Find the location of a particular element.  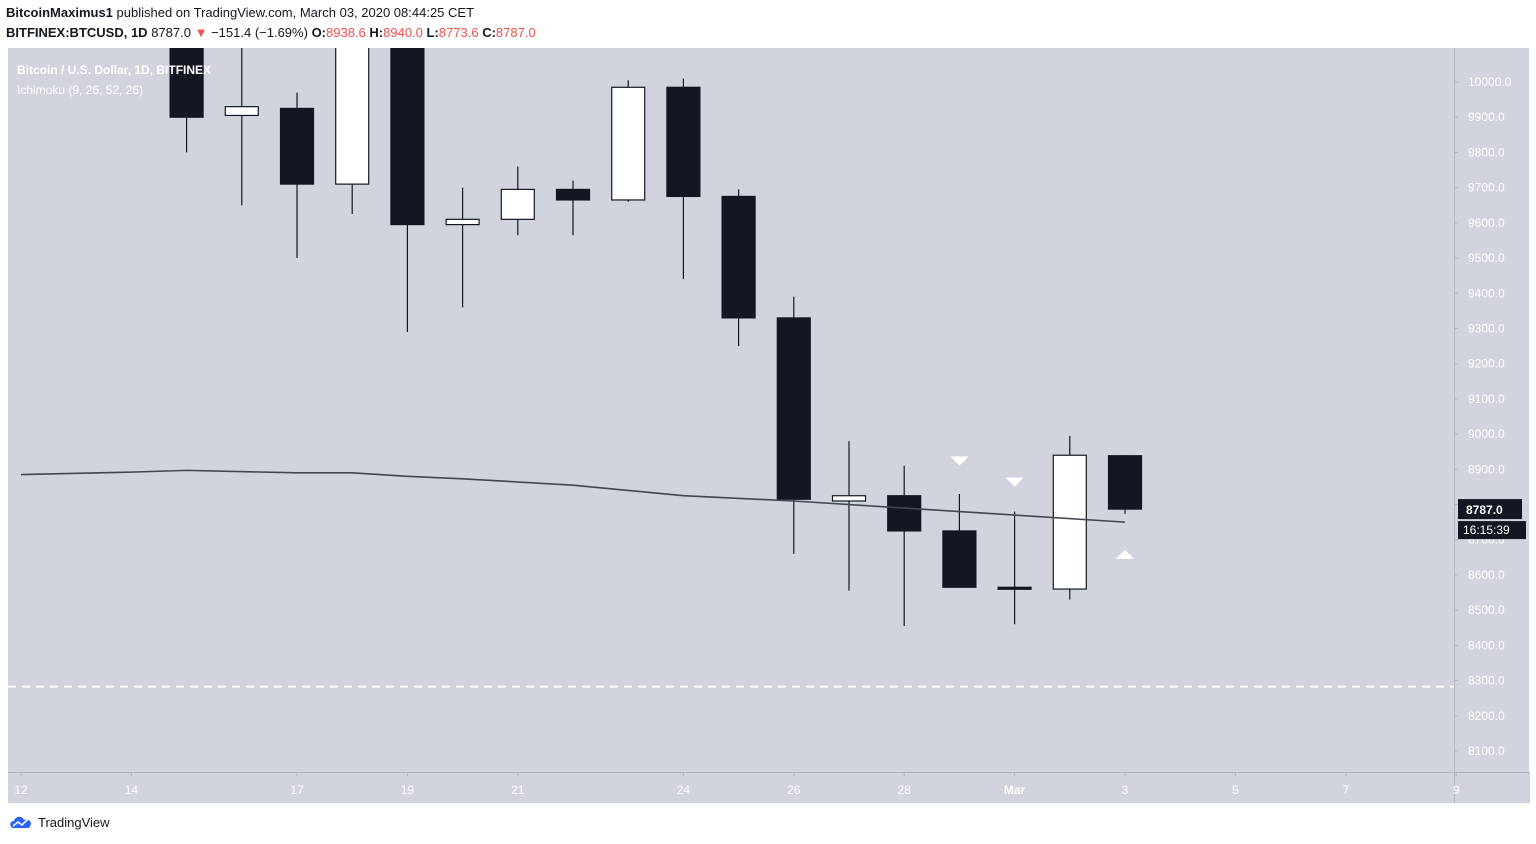

x-tick-label: 17 is located at coordinates (297, 790).